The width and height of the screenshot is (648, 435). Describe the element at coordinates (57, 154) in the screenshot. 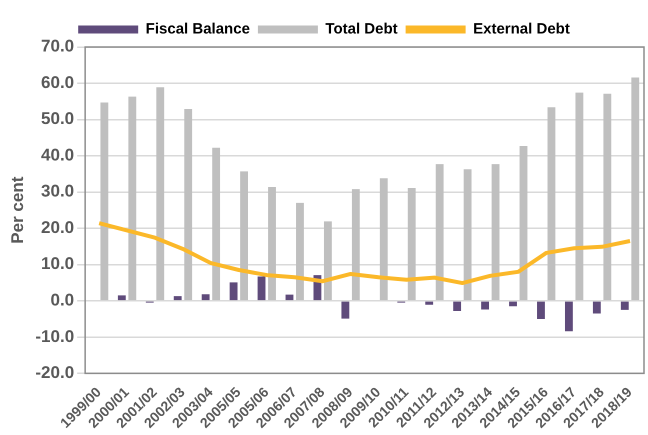

I see `y-tick-label: 40.0` at that location.